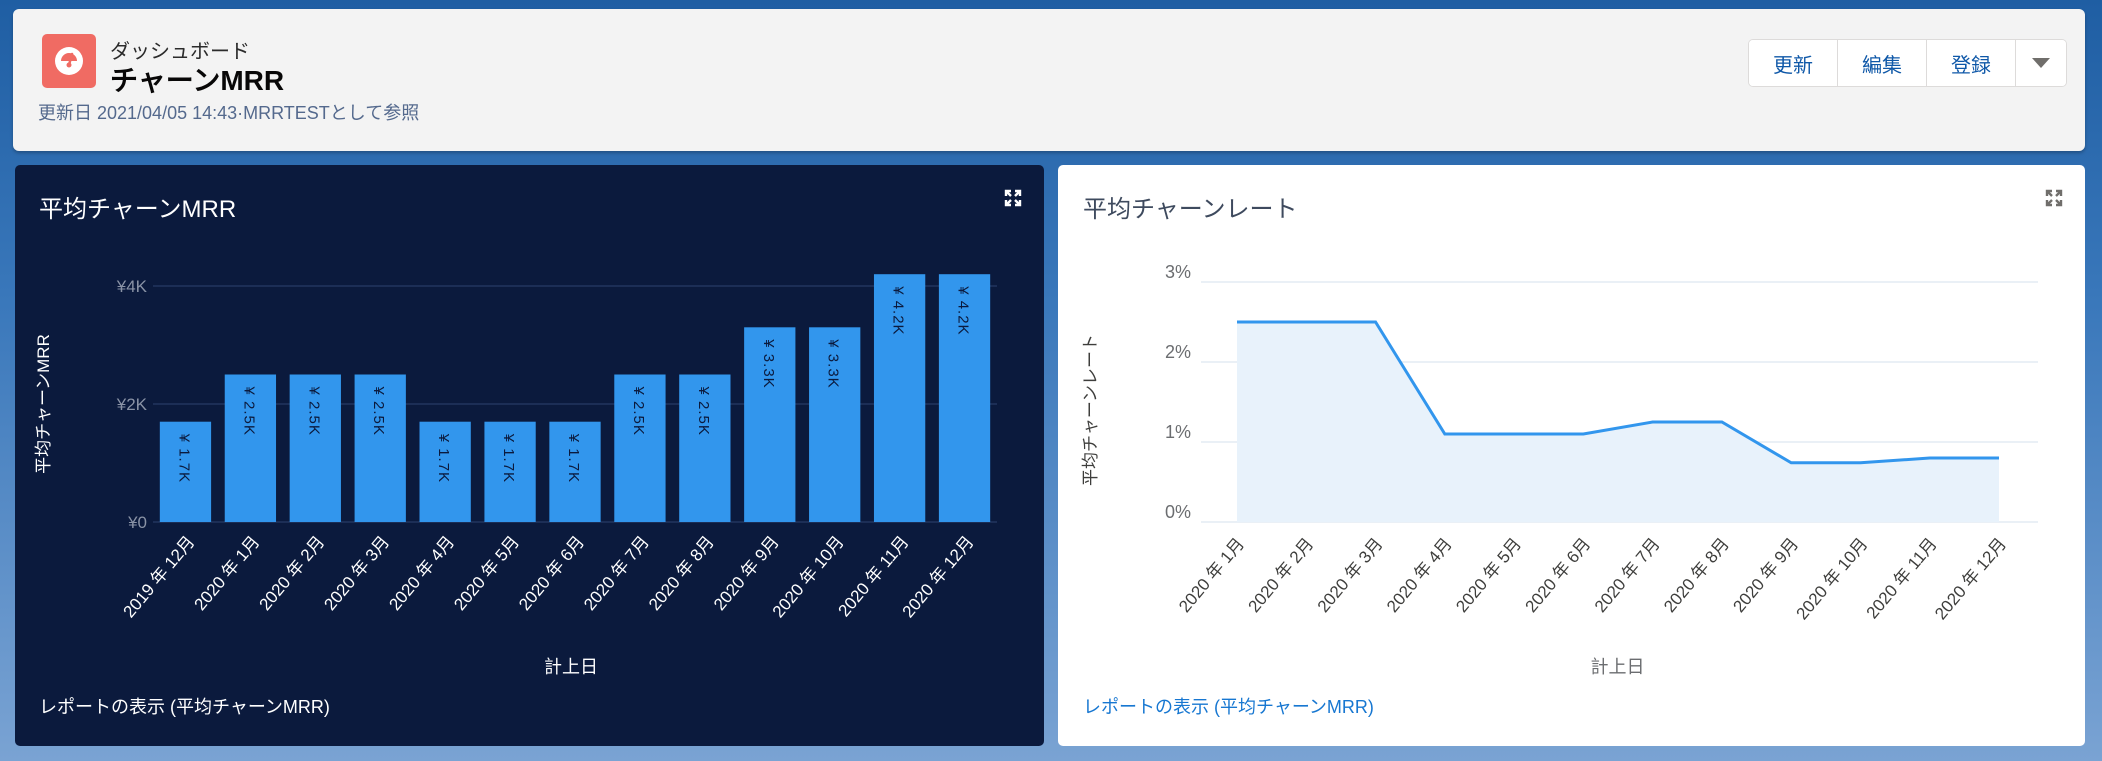  I want to click on y-tick-label: ¥0, so click(137, 522).